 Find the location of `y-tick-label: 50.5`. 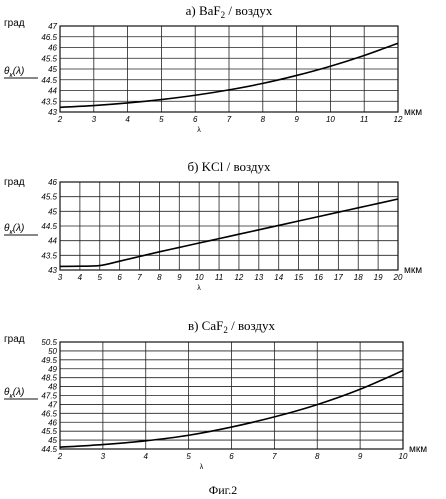

y-tick-label: 50.5 is located at coordinates (49, 342).